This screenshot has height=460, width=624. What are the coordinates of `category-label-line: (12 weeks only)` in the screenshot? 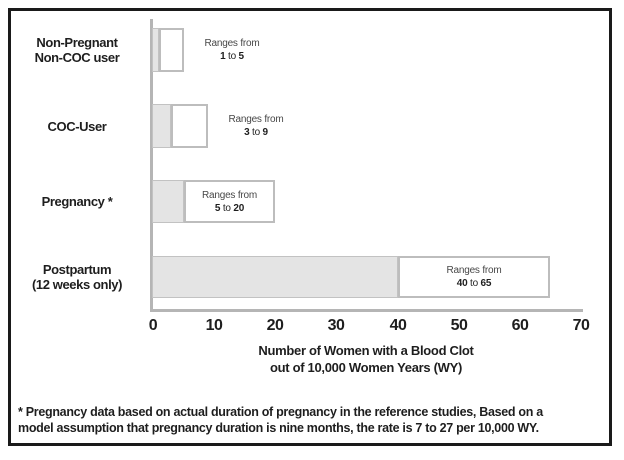 It's located at (77, 284).